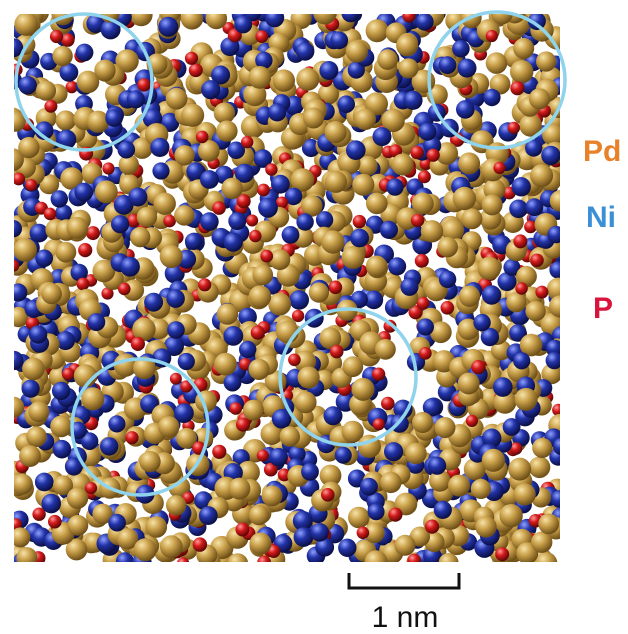 Image resolution: width=628 pixels, height=634 pixels. Describe the element at coordinates (404, 581) in the screenshot. I see `scale-bar` at that location.